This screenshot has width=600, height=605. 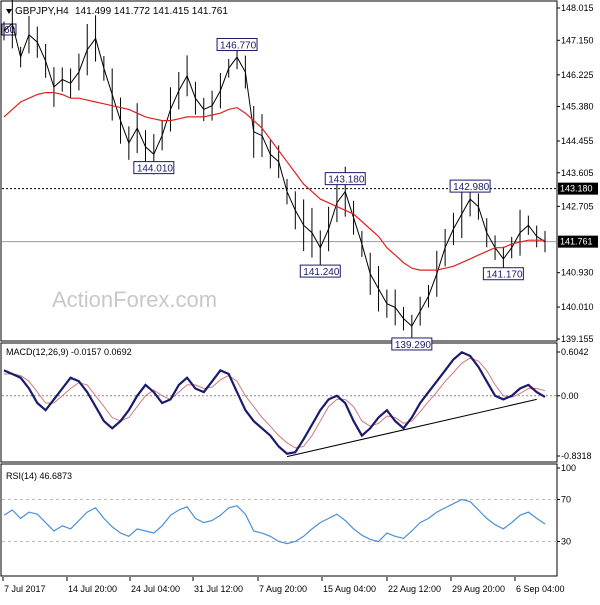 I want to click on price-axis-label: 144.455, so click(x=577, y=141).